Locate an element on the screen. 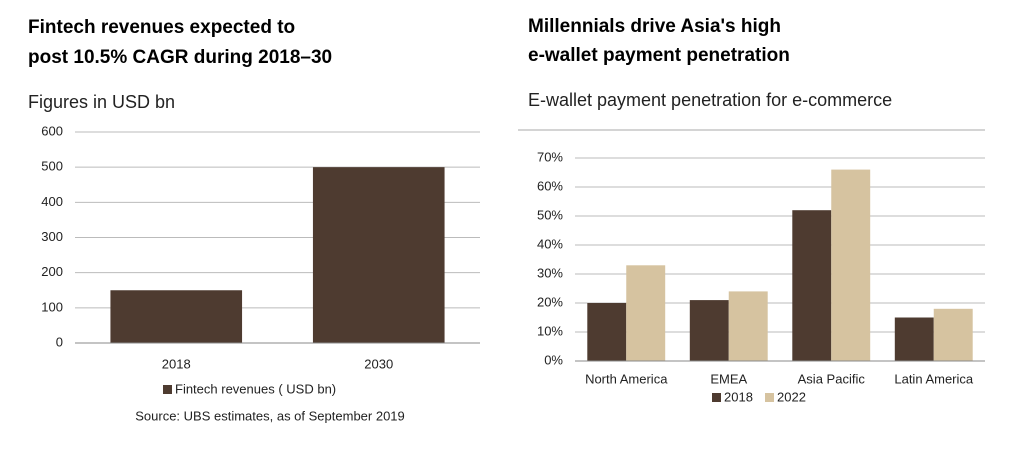 This screenshot has width=1024, height=452. x-tick-label: Asia Pacific is located at coordinates (832, 378).